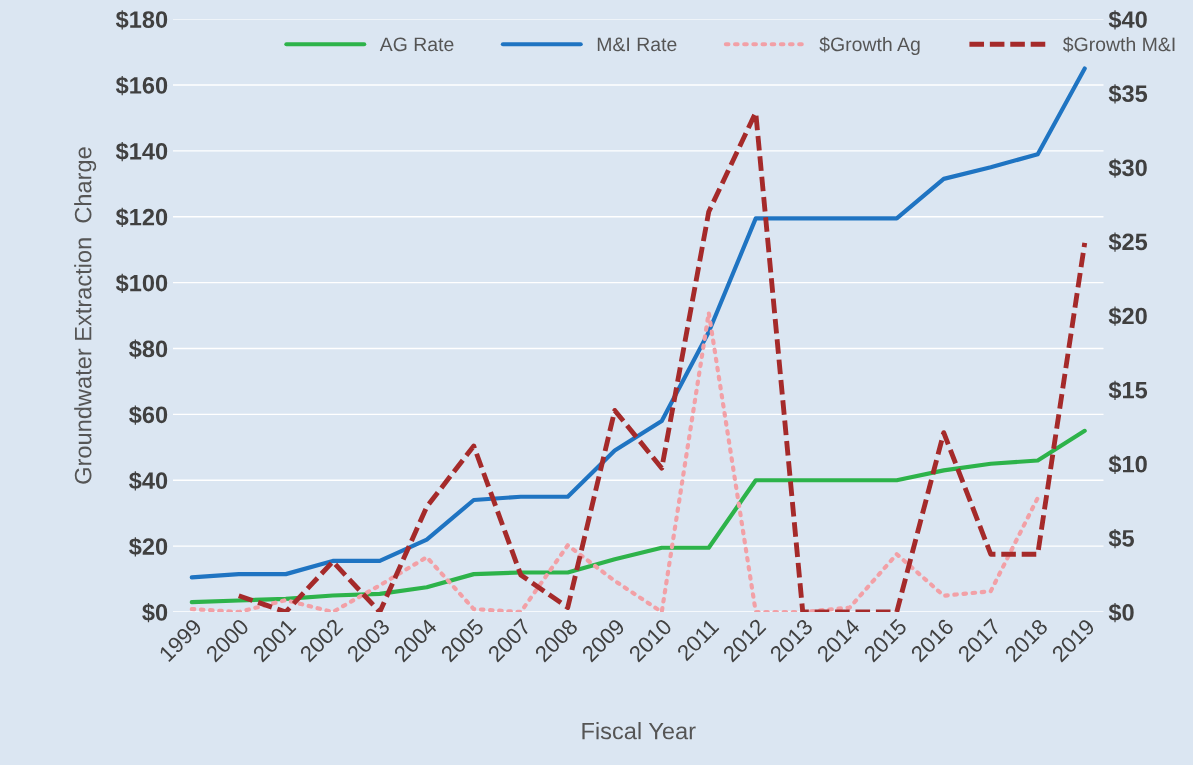  Describe the element at coordinates (1118, 44) in the screenshot. I see `legend-label: $Growth M&I` at that location.